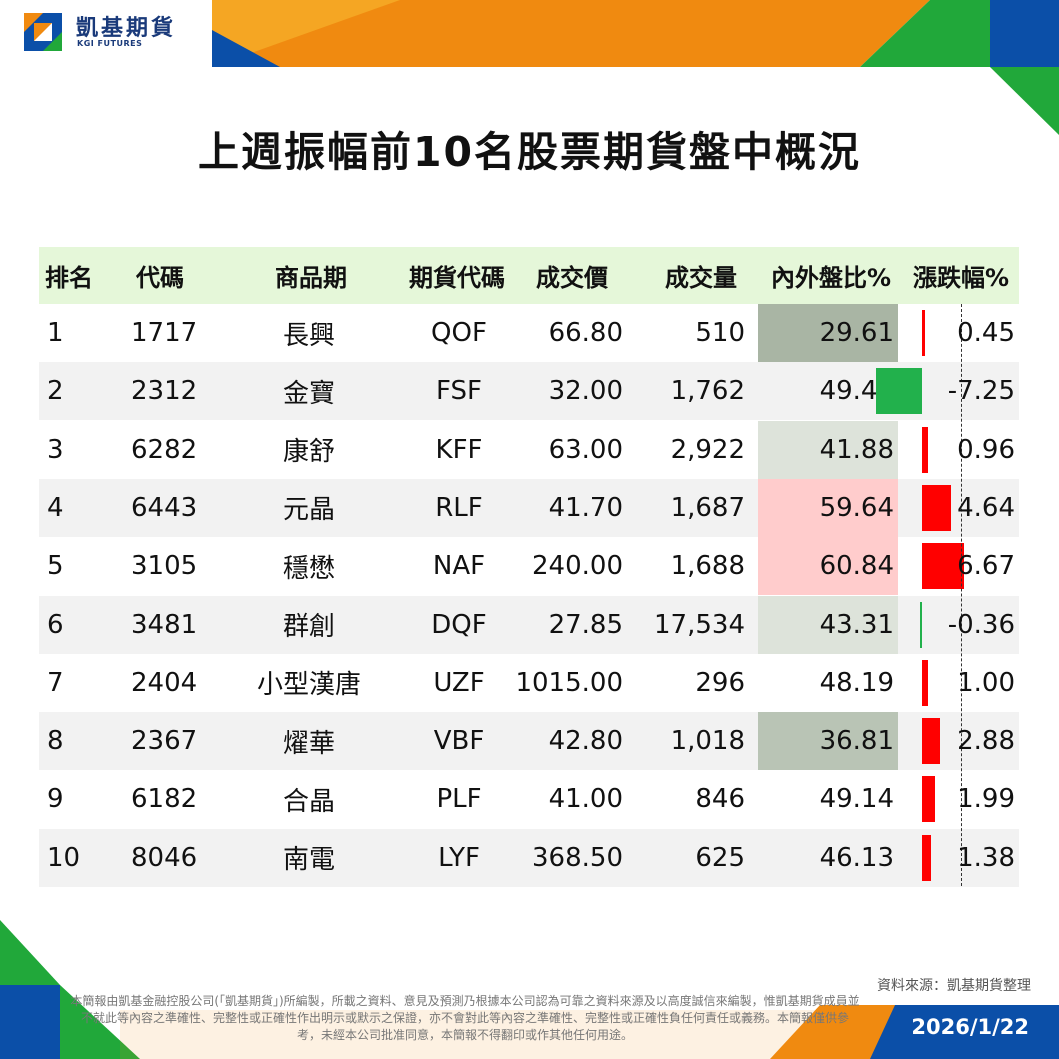 This screenshot has width=1059, height=1059. What do you see at coordinates (577, 566) in the screenshot?
I see `cell-price: 240.00` at bounding box center [577, 566].